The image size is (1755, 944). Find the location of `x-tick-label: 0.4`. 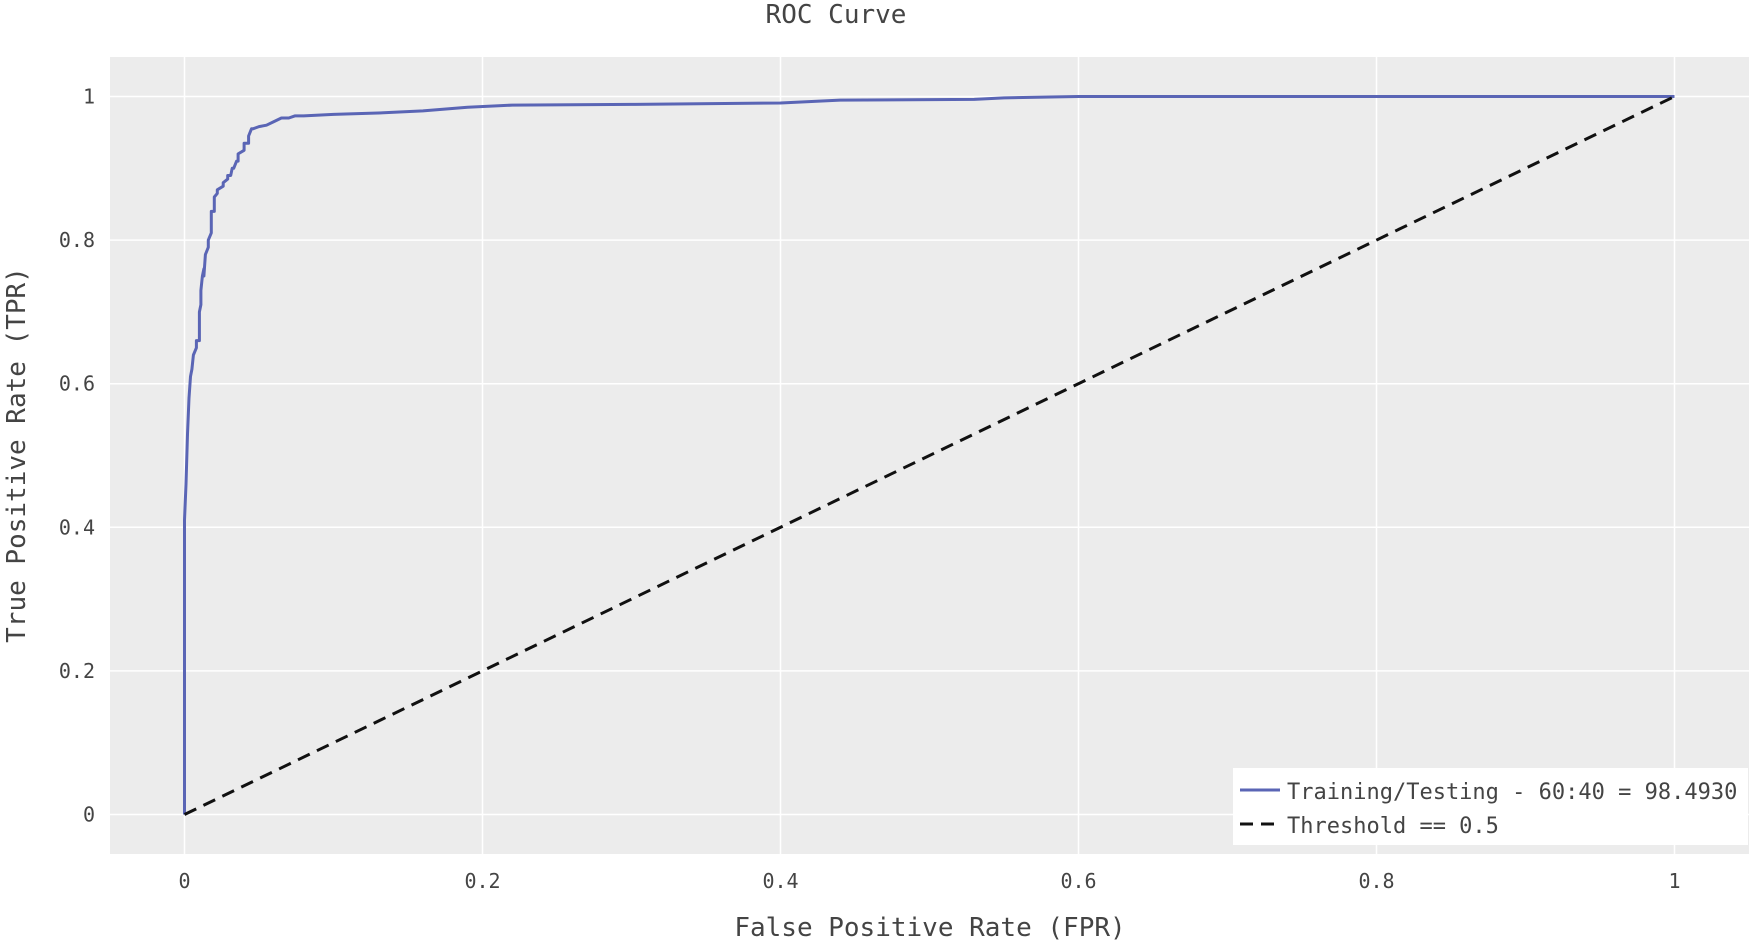

x-tick-label: 0.4 is located at coordinates (780, 881).